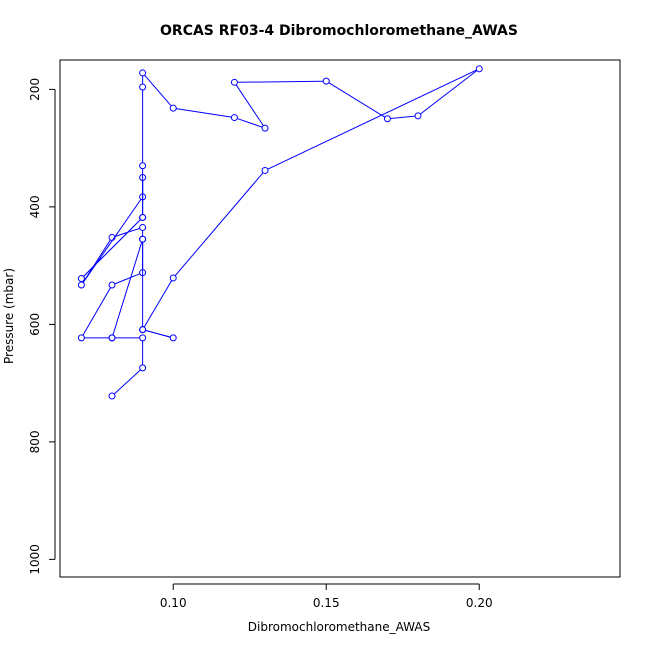 The height and width of the screenshot is (654, 650). What do you see at coordinates (35, 324) in the screenshot?
I see `y-tick-label: 600` at bounding box center [35, 324].